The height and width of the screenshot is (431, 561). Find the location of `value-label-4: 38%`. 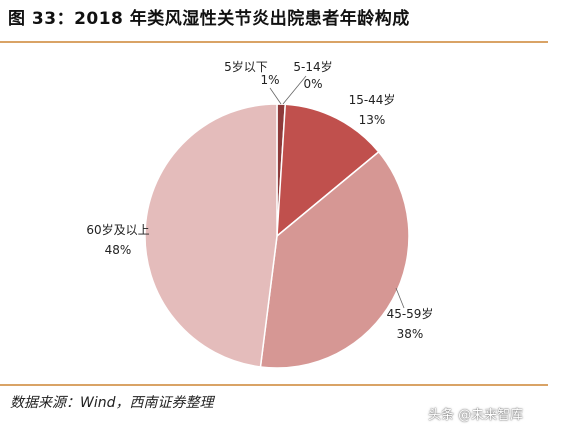

value-label-4: 38% is located at coordinates (410, 334).